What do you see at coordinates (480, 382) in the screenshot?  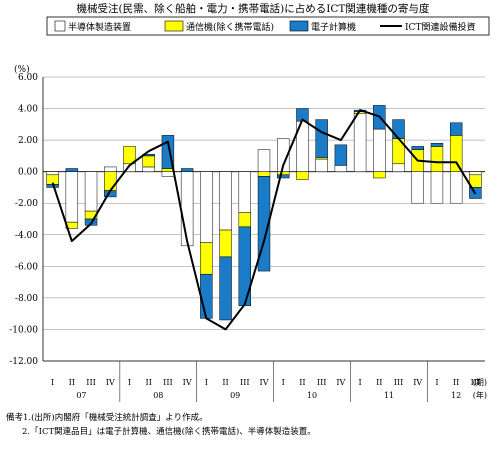 I see `x-period-label: (期)` at bounding box center [480, 382].